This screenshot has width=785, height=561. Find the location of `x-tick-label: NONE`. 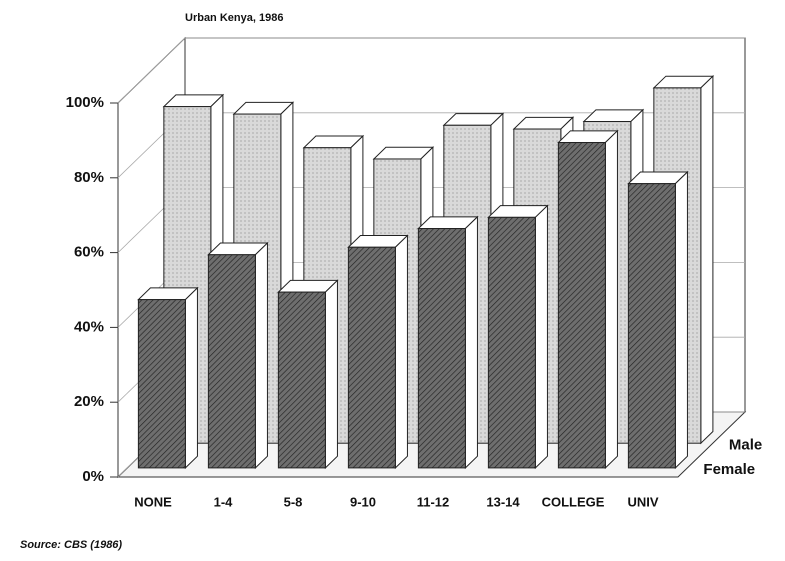

x-tick-label: NONE is located at coordinates (153, 501).